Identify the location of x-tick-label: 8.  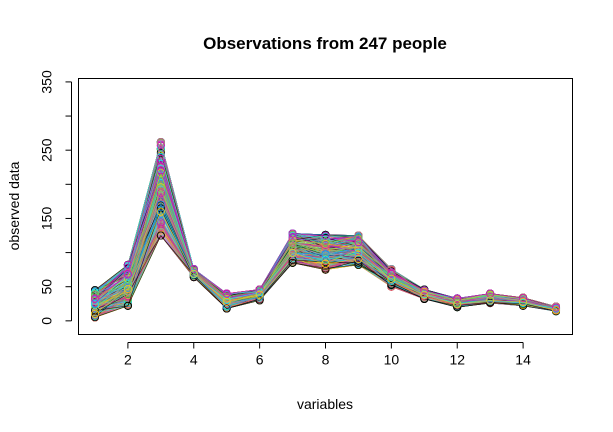
(326, 360).